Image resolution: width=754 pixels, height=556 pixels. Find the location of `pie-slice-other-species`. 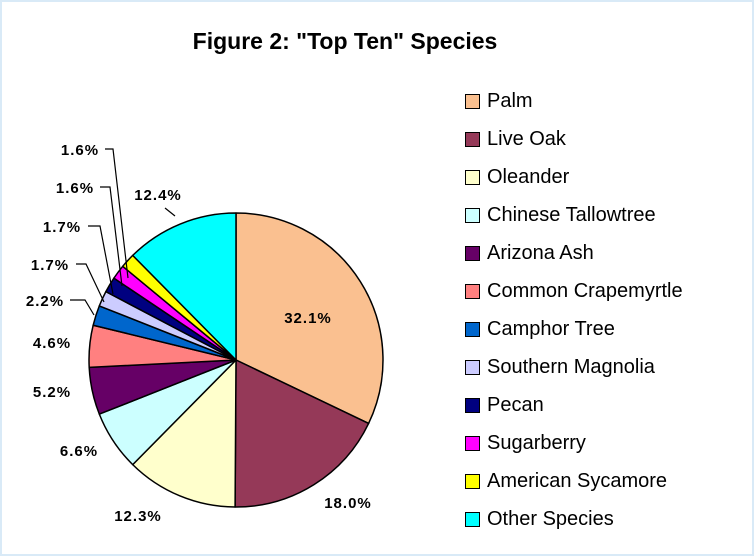

pie-slice-other-species is located at coordinates (184, 286).